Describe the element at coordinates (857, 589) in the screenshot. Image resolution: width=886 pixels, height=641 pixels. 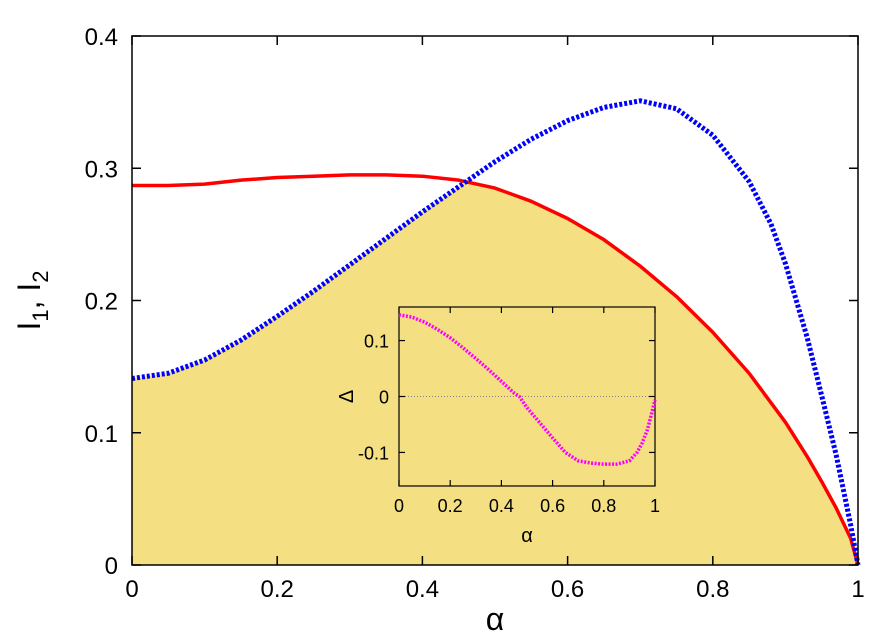
I see `x-tick-label: 1` at that location.